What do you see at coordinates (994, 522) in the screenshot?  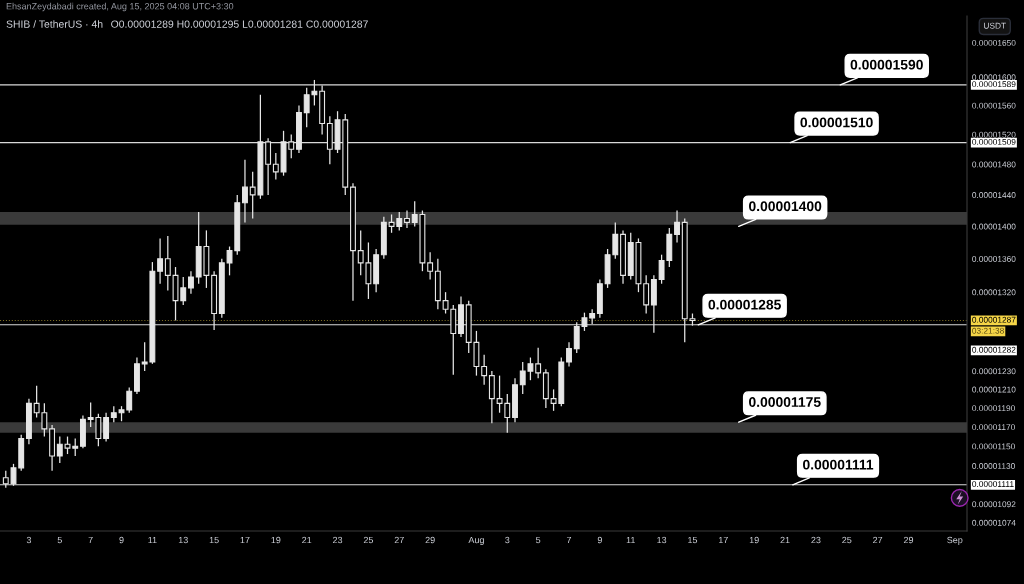 I see `y-tick-label: 0.00001074` at bounding box center [994, 522].